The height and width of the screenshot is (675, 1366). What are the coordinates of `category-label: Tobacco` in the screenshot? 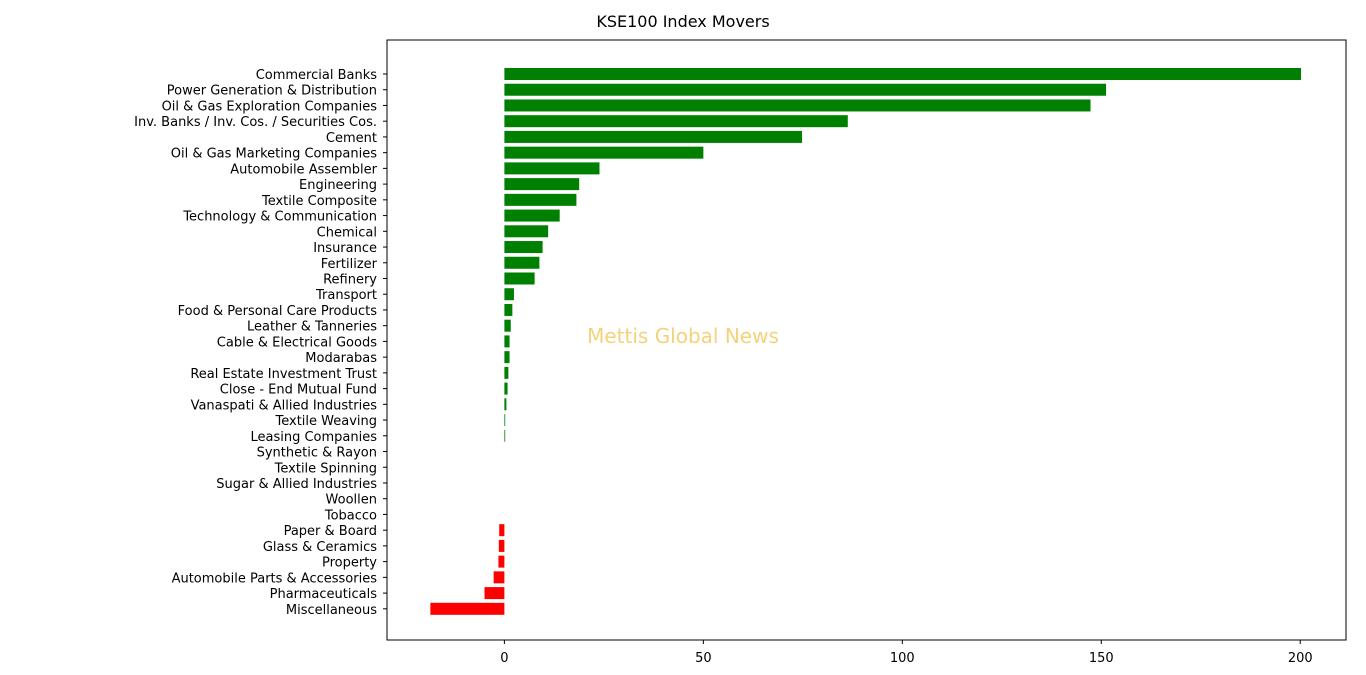 It's located at (350, 515).